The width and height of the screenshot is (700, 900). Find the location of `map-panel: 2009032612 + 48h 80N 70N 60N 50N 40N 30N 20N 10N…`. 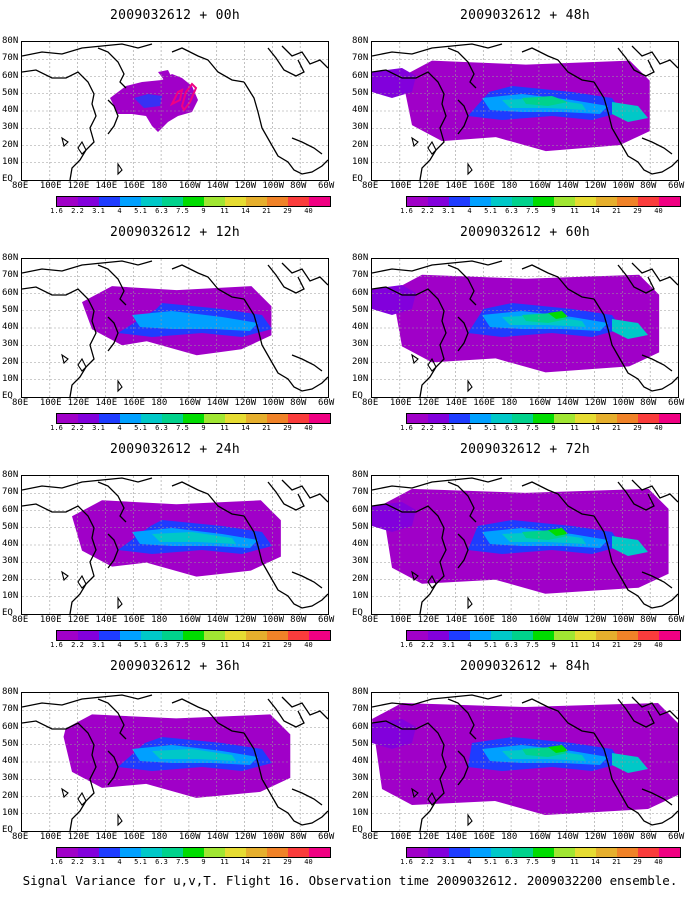

map-panel: 2009032612 + 48h 80N 70N 60N 50N 40N 30N 20N 10N… is located at coordinates (525, 108).